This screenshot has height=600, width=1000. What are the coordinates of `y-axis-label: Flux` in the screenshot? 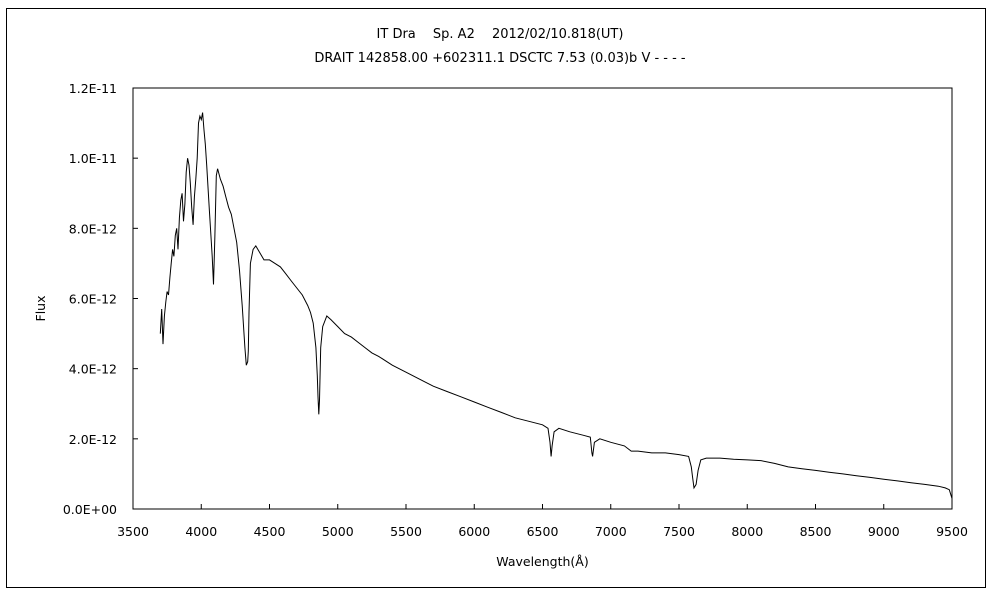 It's located at (40, 309).